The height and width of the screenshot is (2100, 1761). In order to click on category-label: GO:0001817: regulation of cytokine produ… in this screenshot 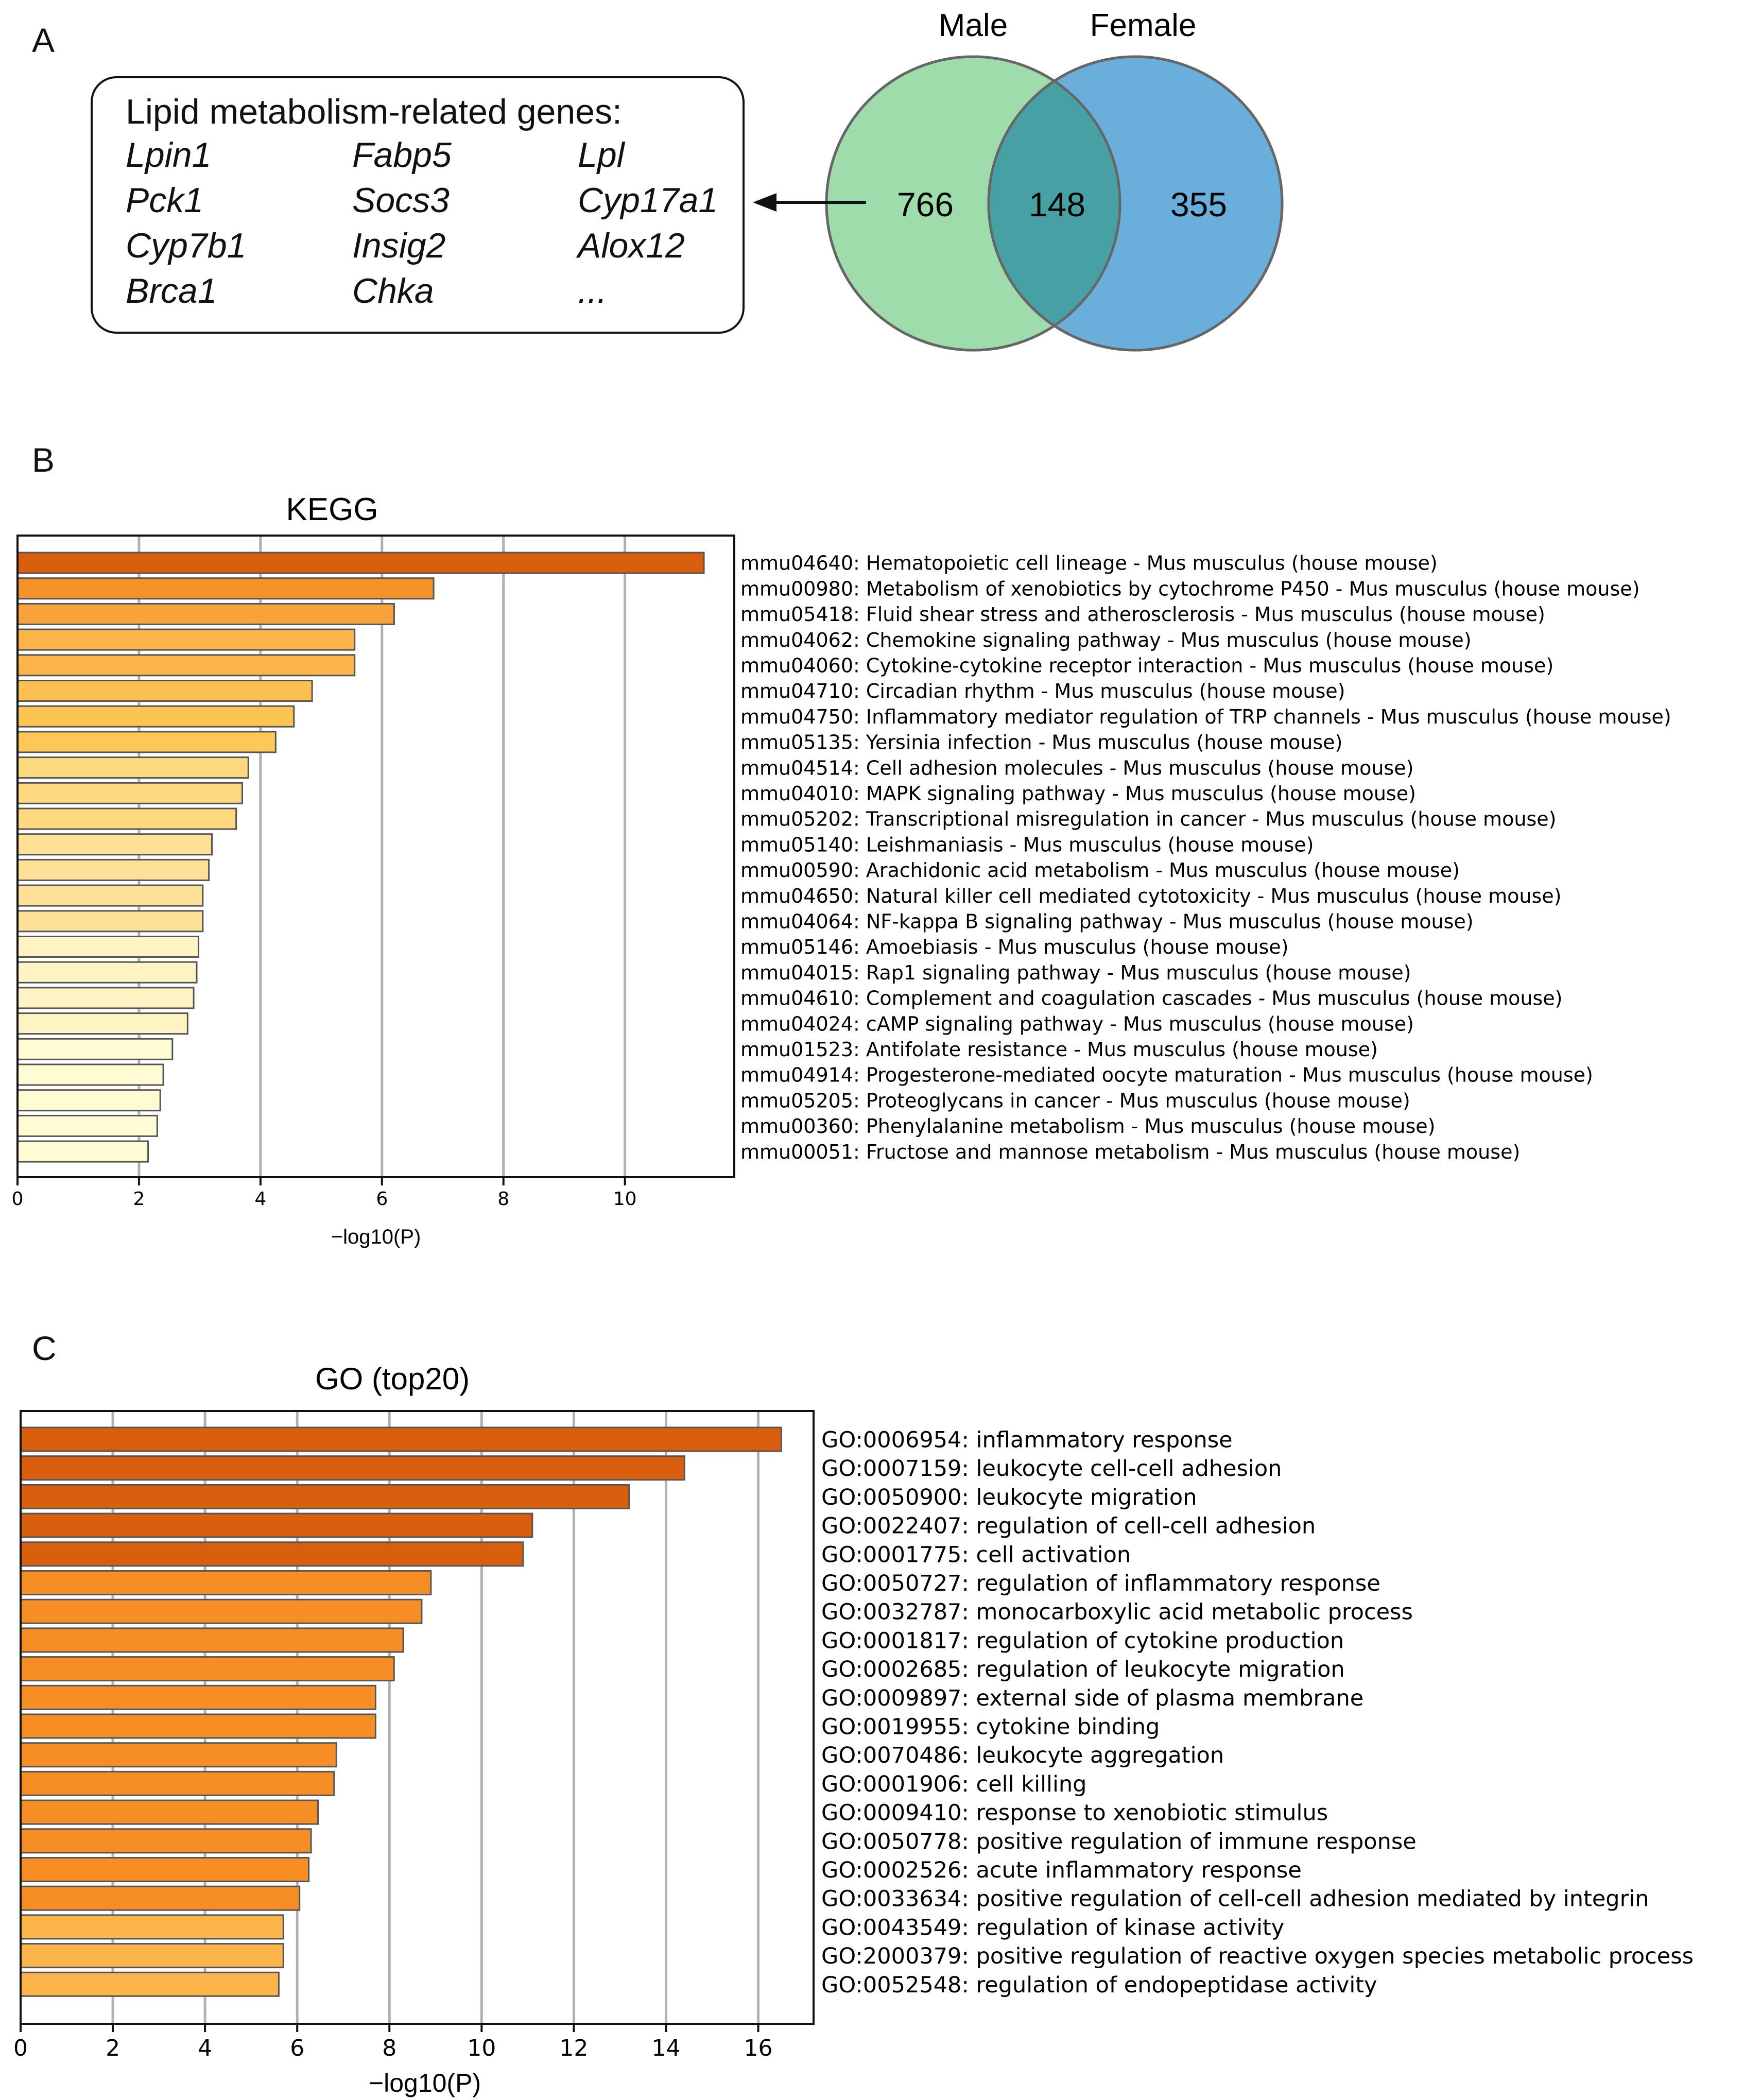, I will do `click(1083, 1641)`.